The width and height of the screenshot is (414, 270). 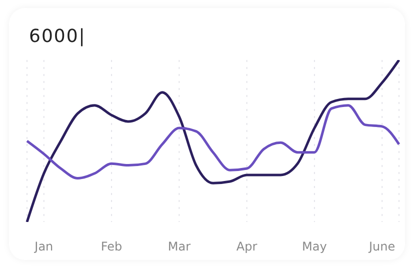 I want to click on x-tick-label: Feb, so click(x=111, y=247).